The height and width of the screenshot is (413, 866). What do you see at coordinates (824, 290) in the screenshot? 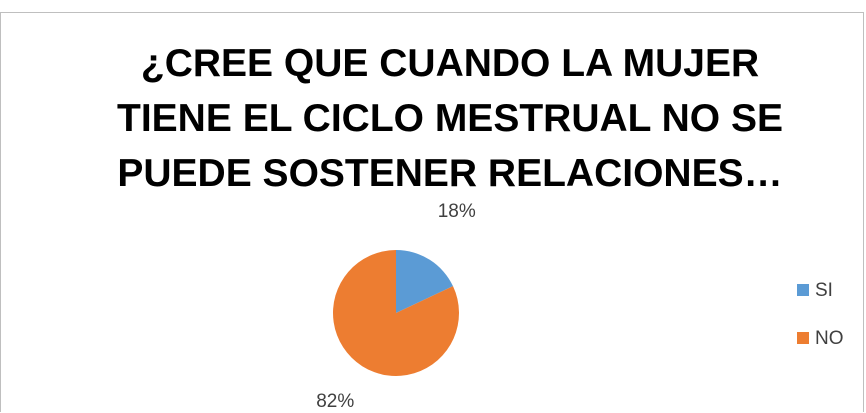
I see `legend-label: SI` at bounding box center [824, 290].